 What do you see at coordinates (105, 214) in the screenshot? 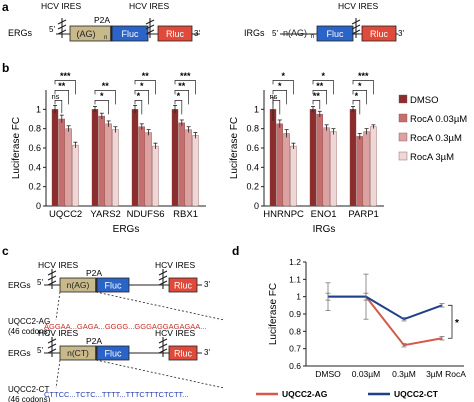
I see `b0-xtick-label-1: YARS2` at bounding box center [105, 214].